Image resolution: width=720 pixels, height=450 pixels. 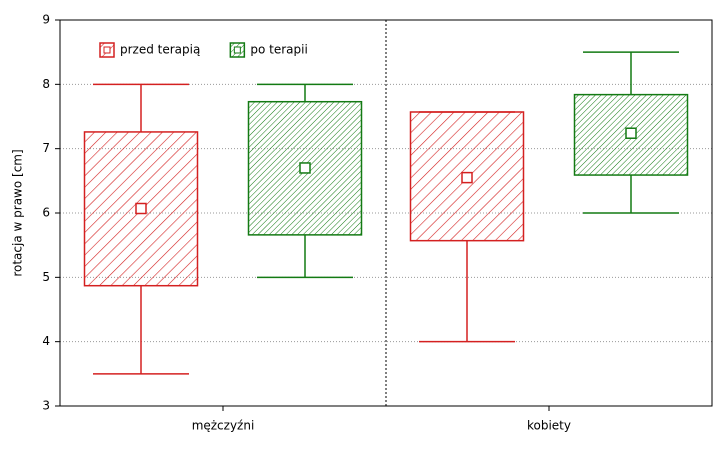 I want to click on legend-label: po terapii, so click(x=278, y=50).